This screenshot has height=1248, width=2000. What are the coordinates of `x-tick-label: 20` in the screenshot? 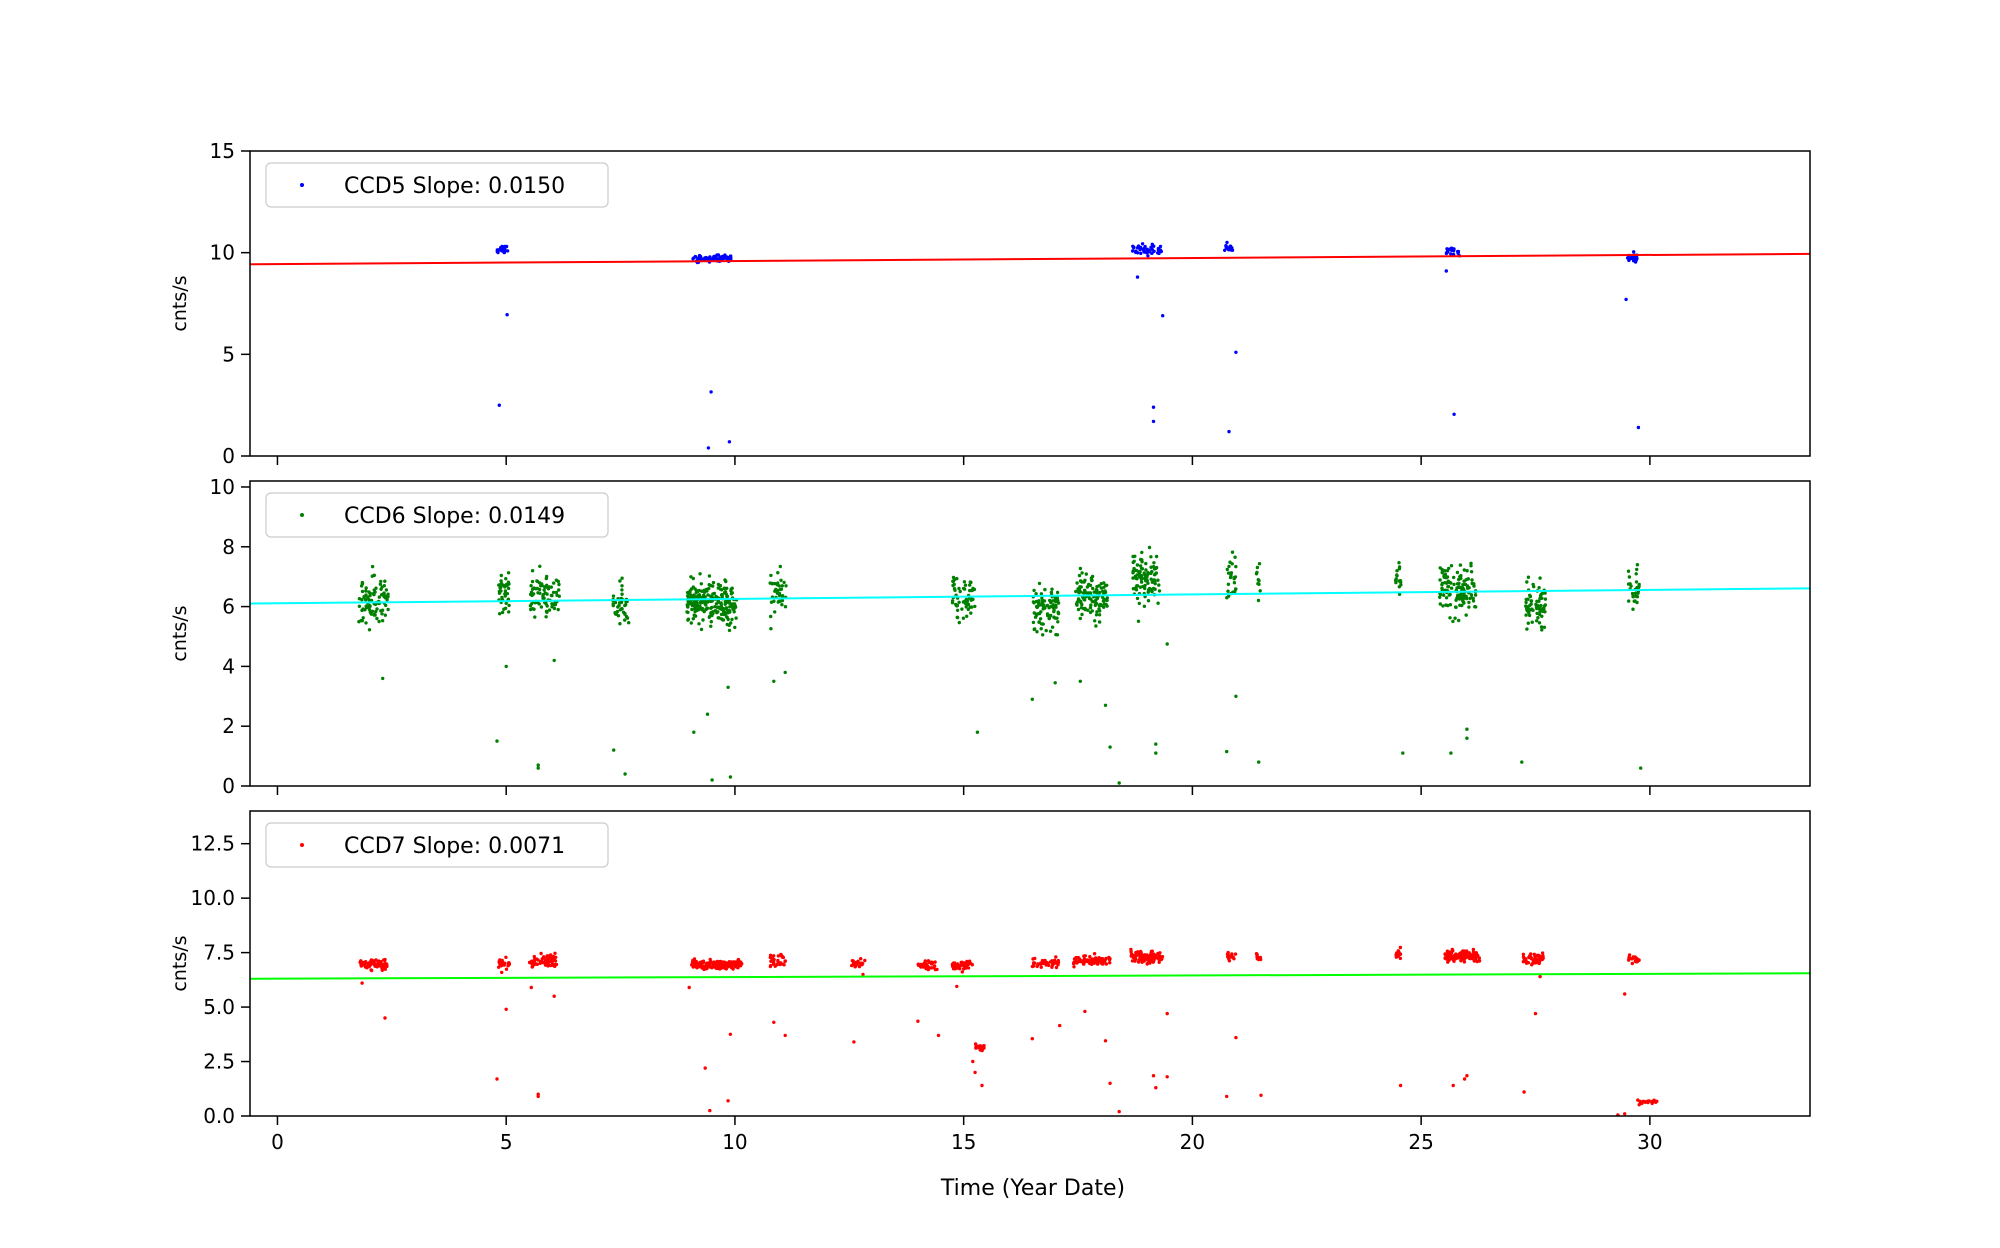 It's located at (1192, 1142).